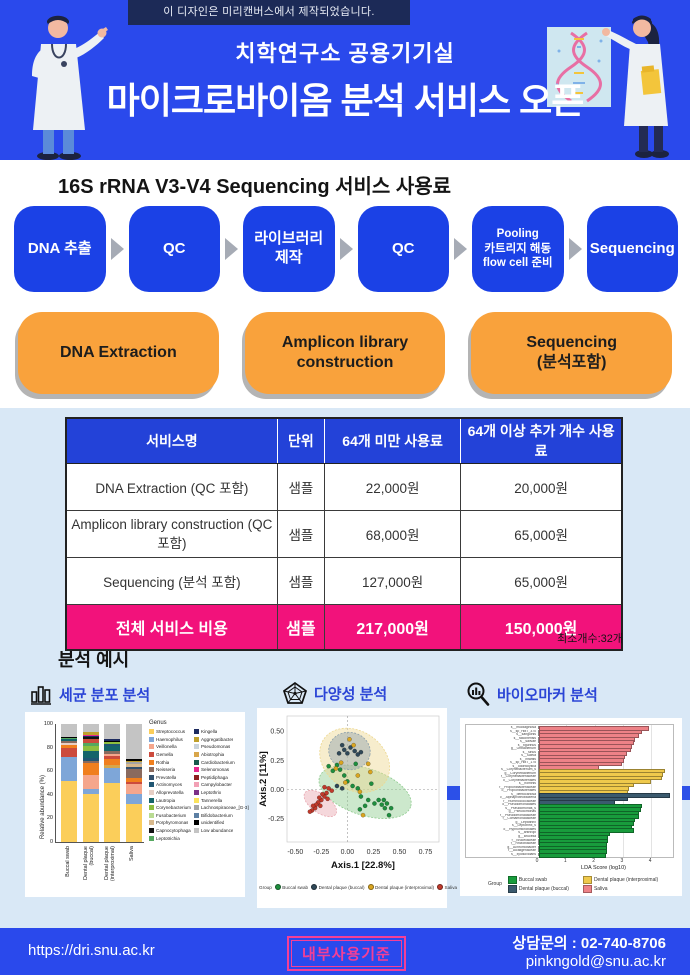 The image size is (690, 975). What do you see at coordinates (171, 581) in the screenshot?
I see `table-cell: Sequencing (분석 포함)` at bounding box center [171, 581].